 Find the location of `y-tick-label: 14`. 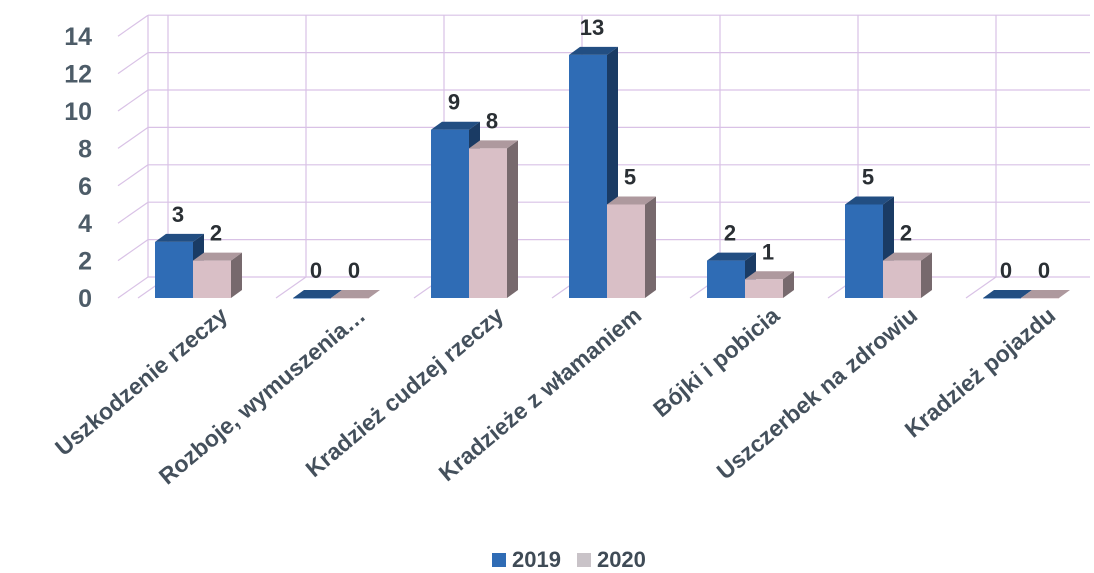

y-tick-label: 14 is located at coordinates (78, 37).